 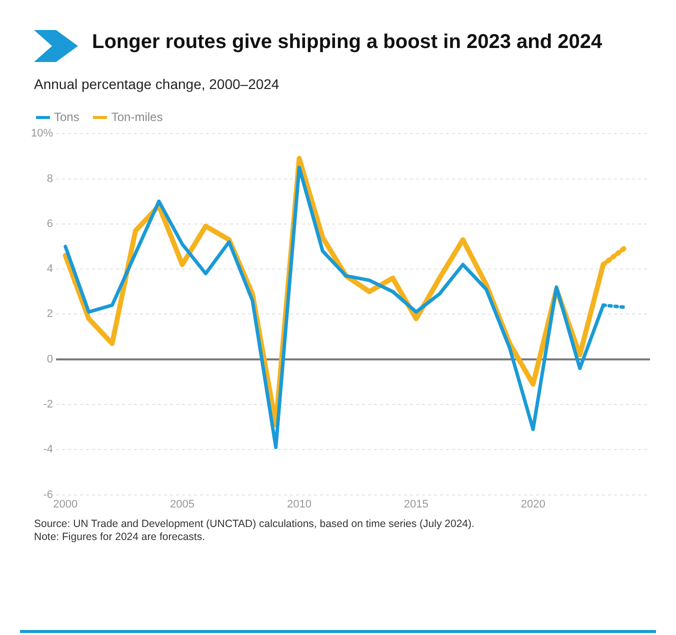 I want to click on text: Note: Figures for 2024 are forecasts., so click(x=120, y=537).